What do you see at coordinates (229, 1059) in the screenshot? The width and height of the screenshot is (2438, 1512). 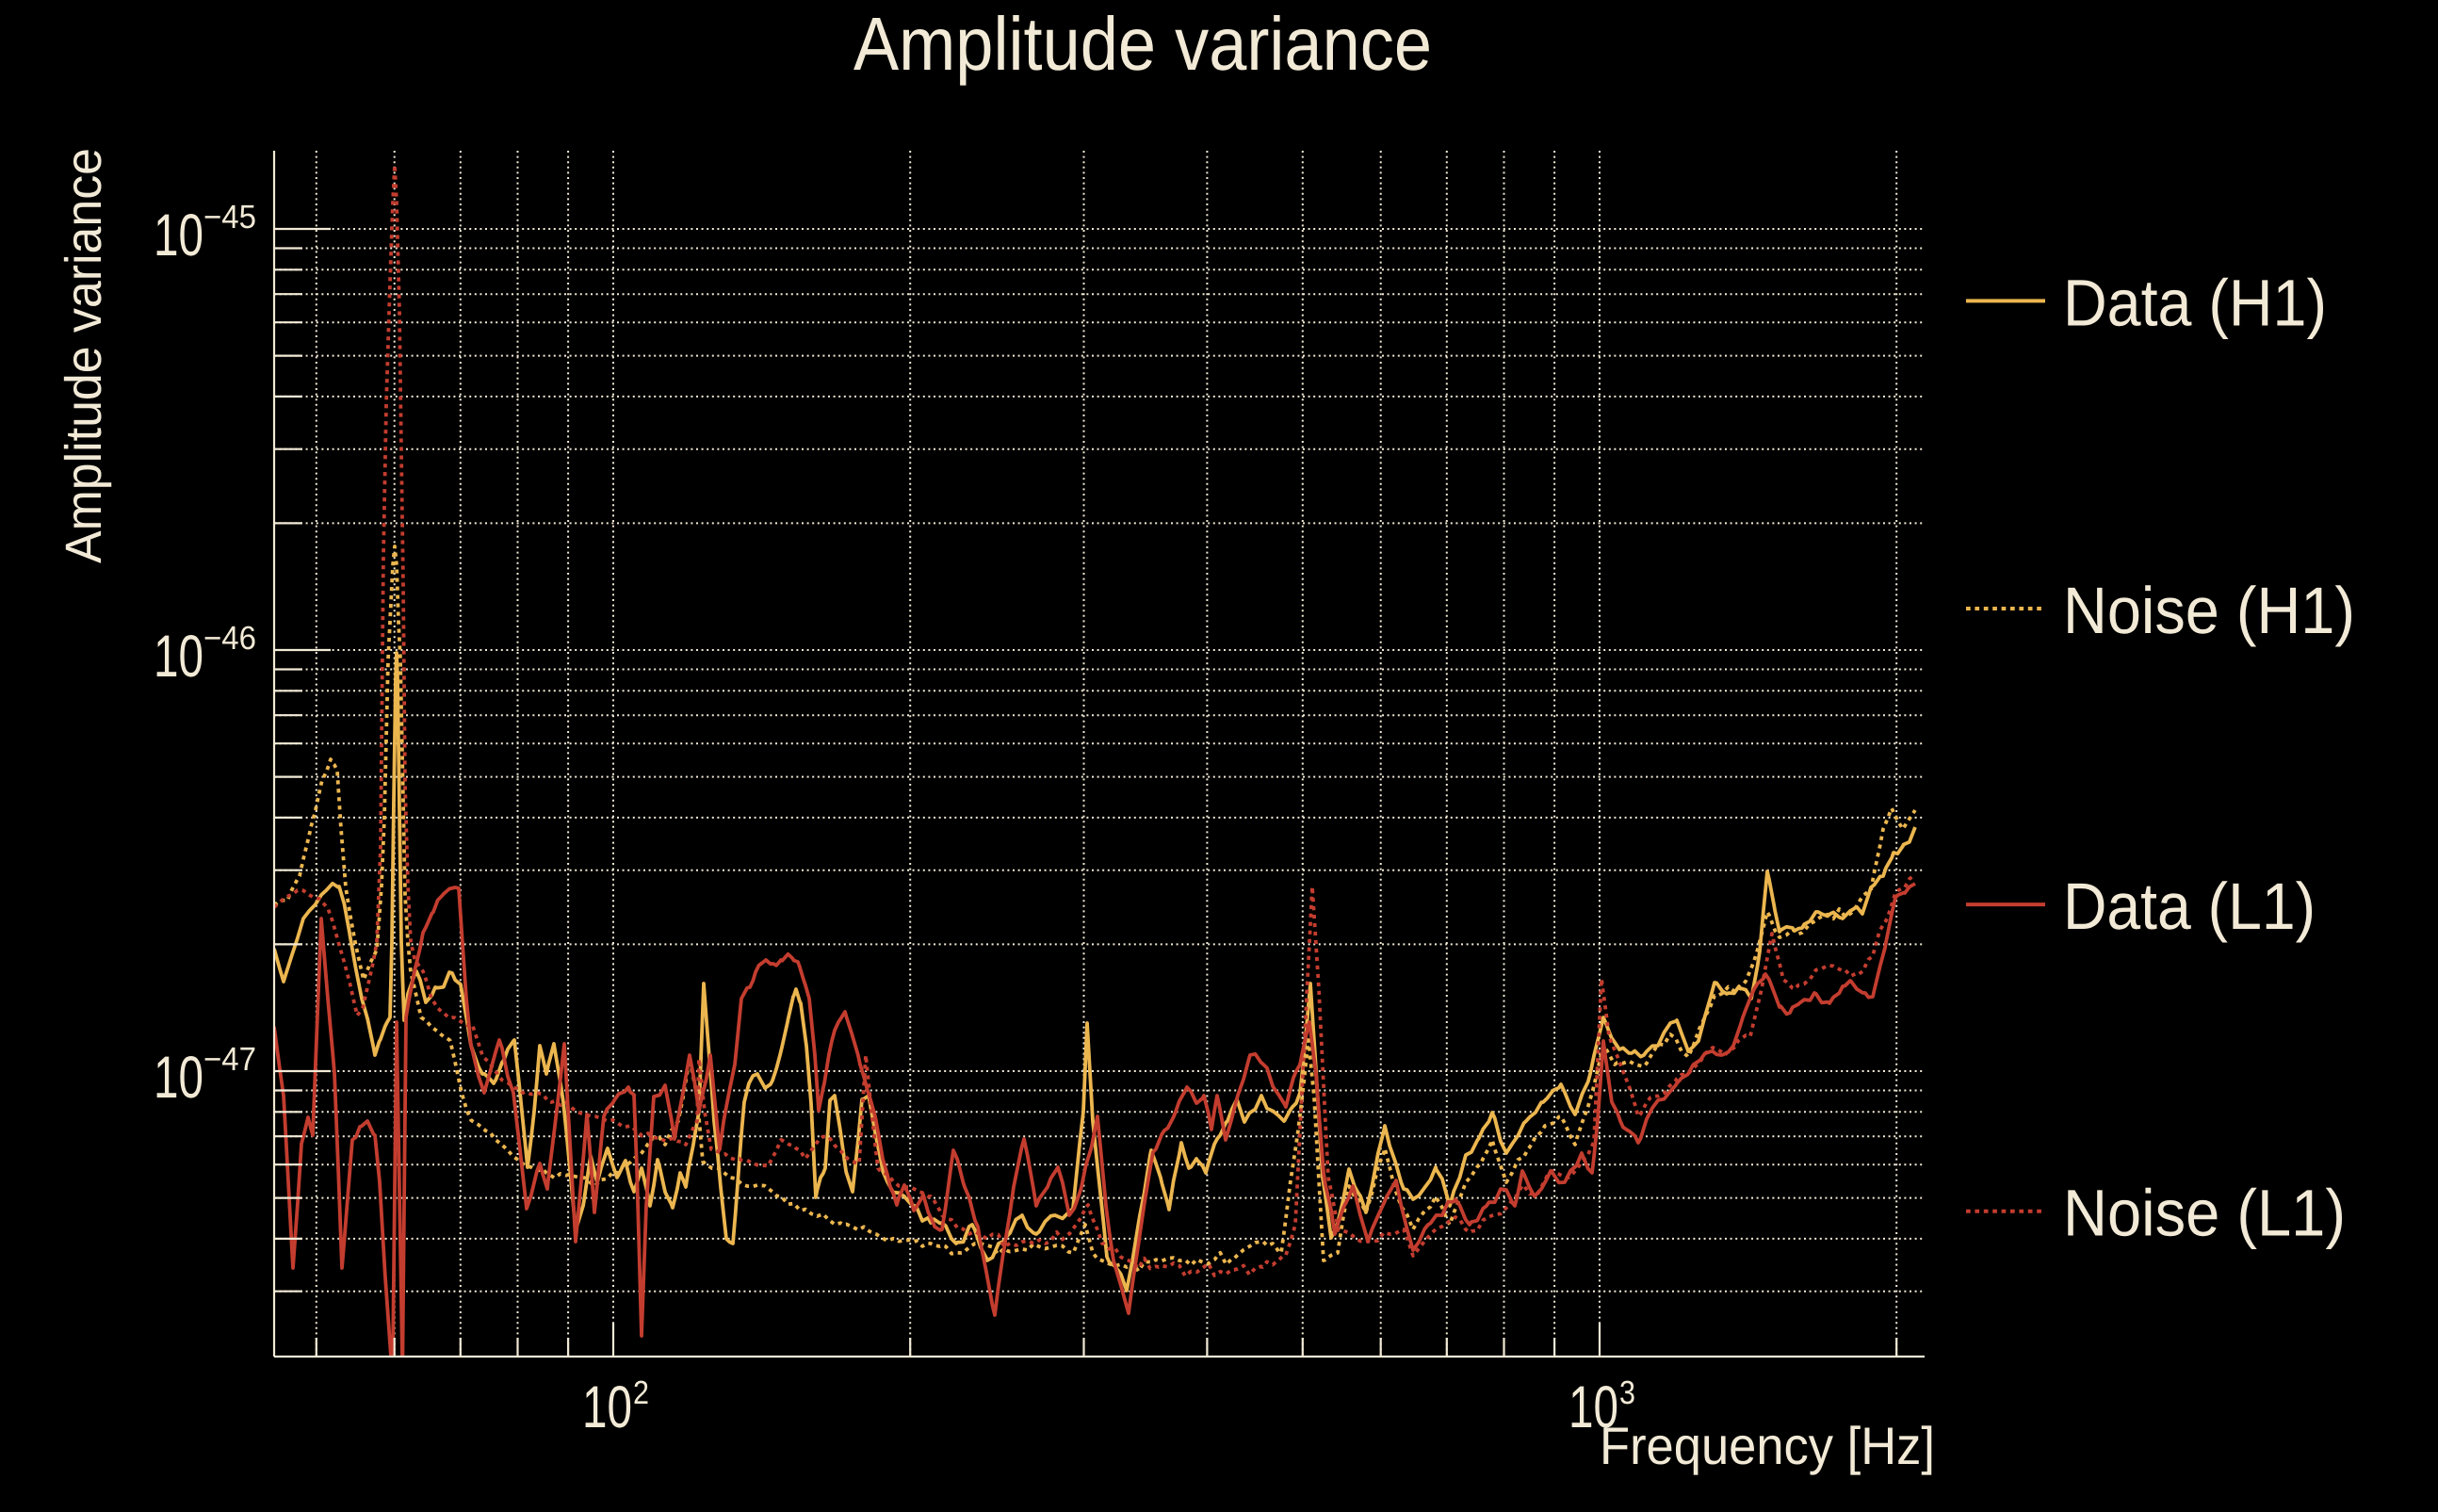 I see `svg-text: −47` at bounding box center [229, 1059].